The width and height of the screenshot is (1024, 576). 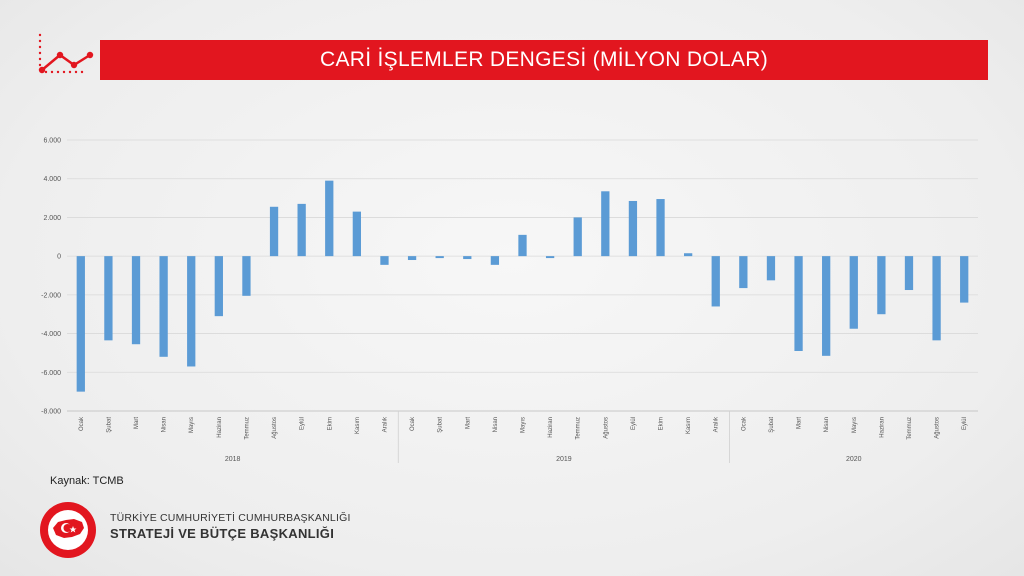 I want to click on y-tick-label: -6.000, so click(x=51, y=373).